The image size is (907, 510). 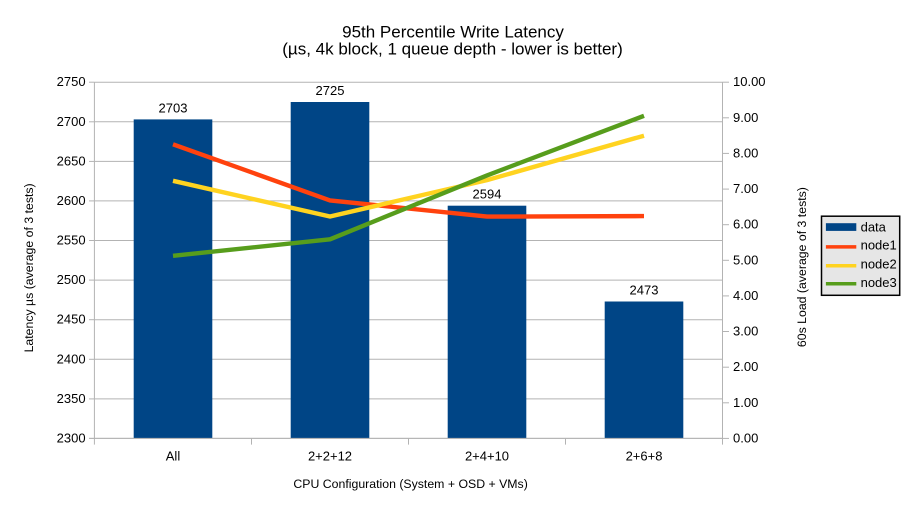 I want to click on svg-text: 2+6+8, so click(x=644, y=455).